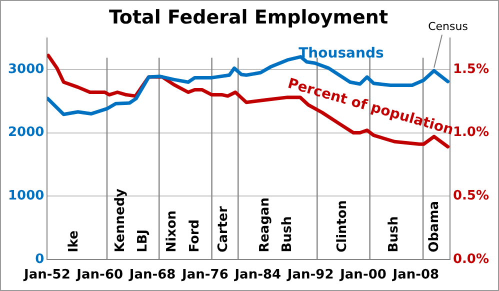 The height and width of the screenshot is (291, 499). What do you see at coordinates (471, 259) in the screenshot?
I see `y2-tick-label: 0.0%` at bounding box center [471, 259].